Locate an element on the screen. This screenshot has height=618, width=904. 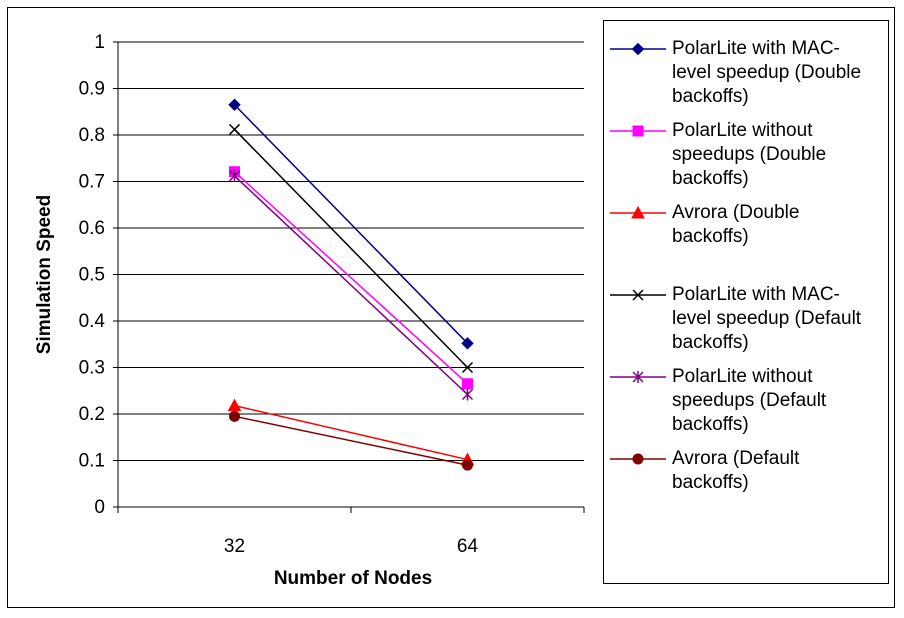
y-tick-label: 0.3 is located at coordinates (92, 368).